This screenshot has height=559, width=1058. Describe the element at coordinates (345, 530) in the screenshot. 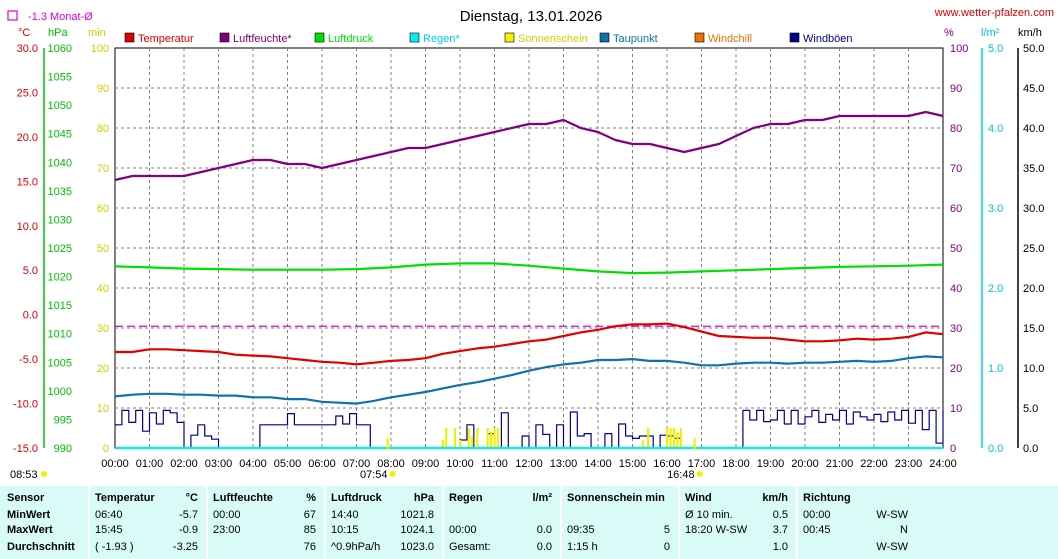

I see `stats-cell-time: 10:15` at that location.